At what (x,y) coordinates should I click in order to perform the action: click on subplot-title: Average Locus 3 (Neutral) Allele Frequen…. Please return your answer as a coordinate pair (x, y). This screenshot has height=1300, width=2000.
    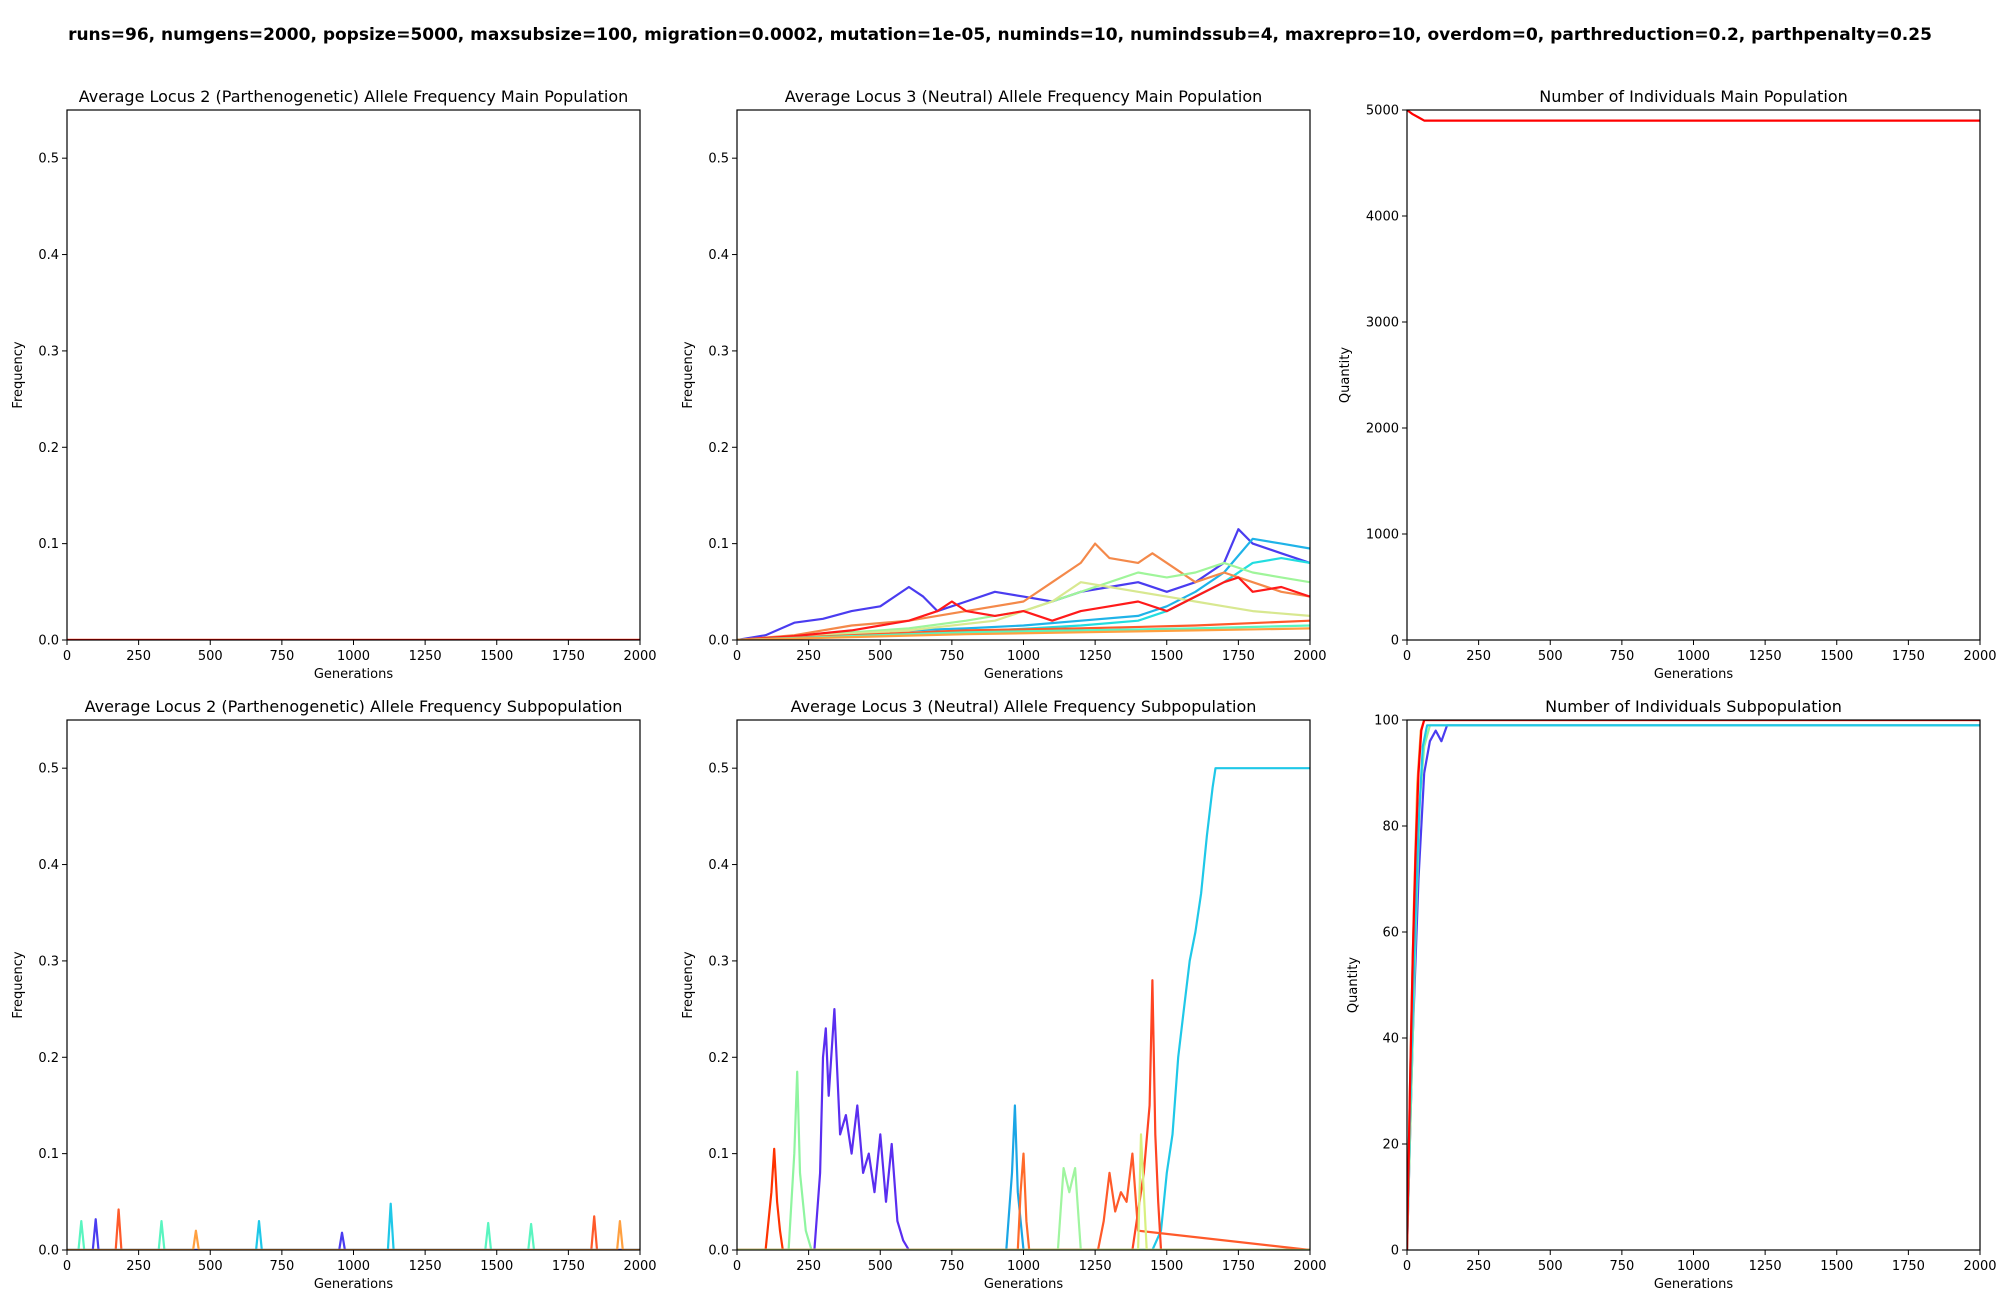
    Looking at the image, I should click on (1024, 96).